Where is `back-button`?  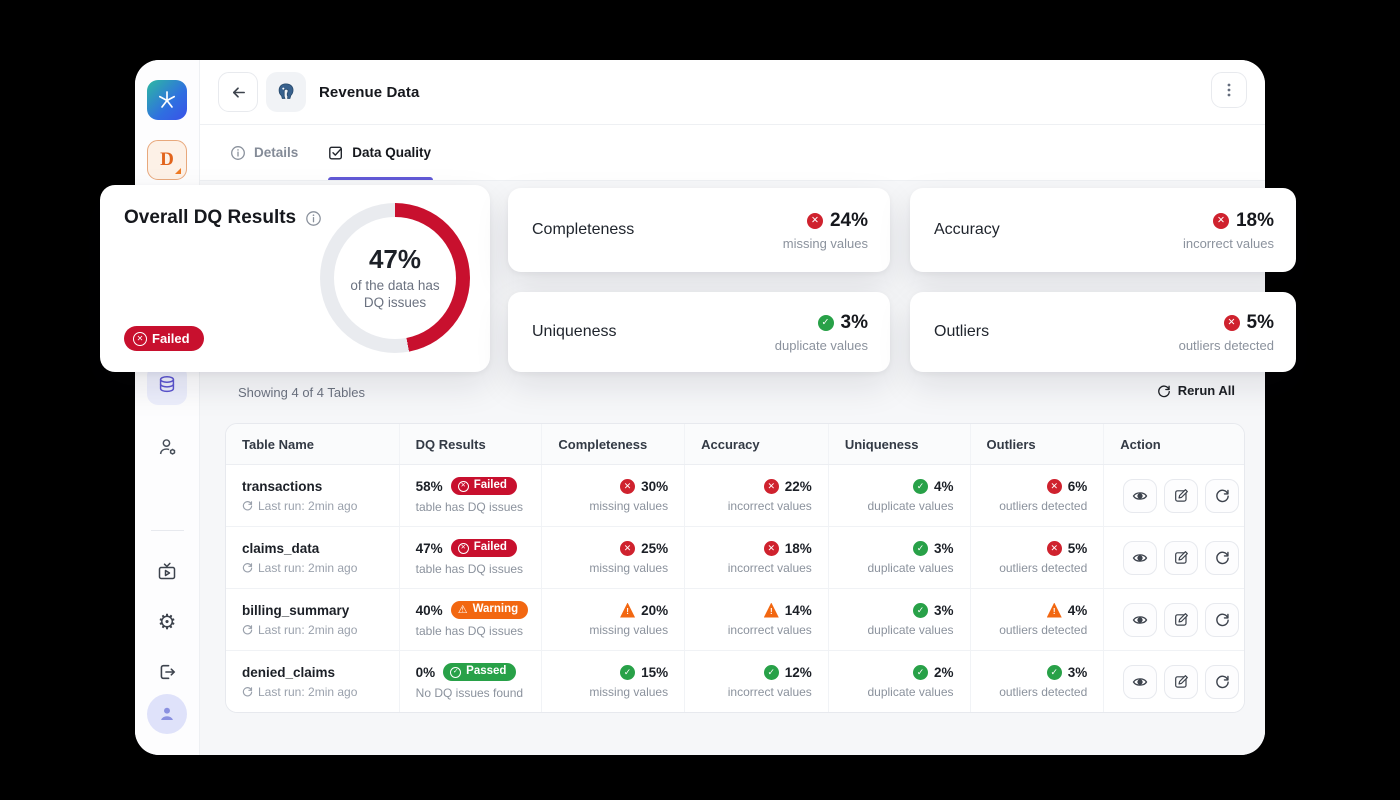 back-button is located at coordinates (238, 92).